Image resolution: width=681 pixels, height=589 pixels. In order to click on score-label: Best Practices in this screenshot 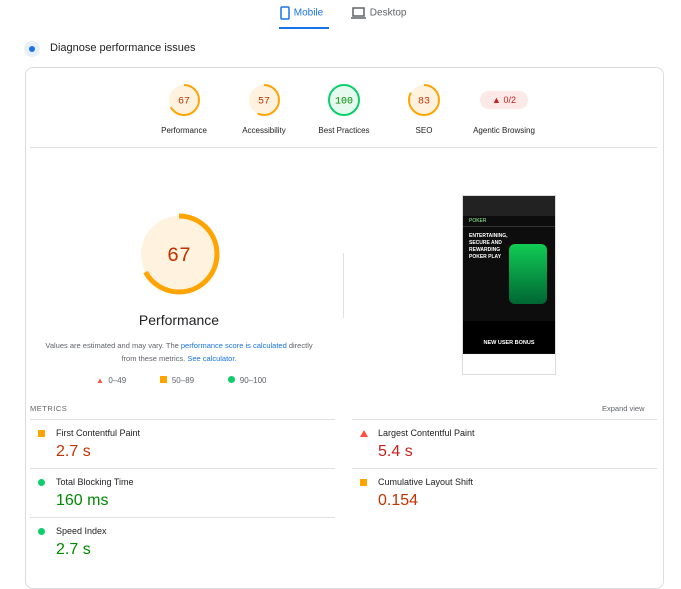, I will do `click(344, 130)`.